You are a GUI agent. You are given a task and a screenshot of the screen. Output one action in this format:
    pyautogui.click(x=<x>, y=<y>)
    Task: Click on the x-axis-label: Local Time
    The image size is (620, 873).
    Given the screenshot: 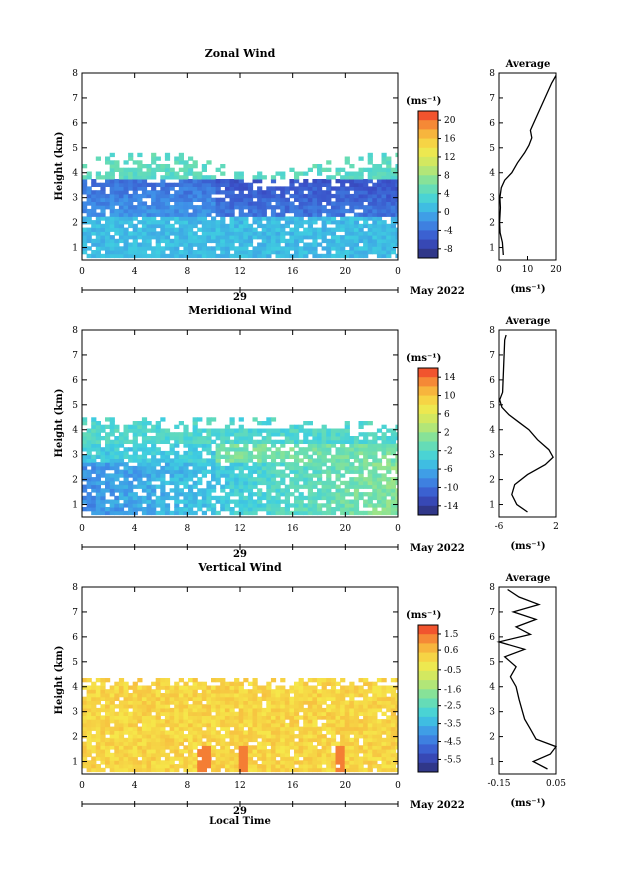 What is the action you would take?
    pyautogui.click(x=240, y=821)
    